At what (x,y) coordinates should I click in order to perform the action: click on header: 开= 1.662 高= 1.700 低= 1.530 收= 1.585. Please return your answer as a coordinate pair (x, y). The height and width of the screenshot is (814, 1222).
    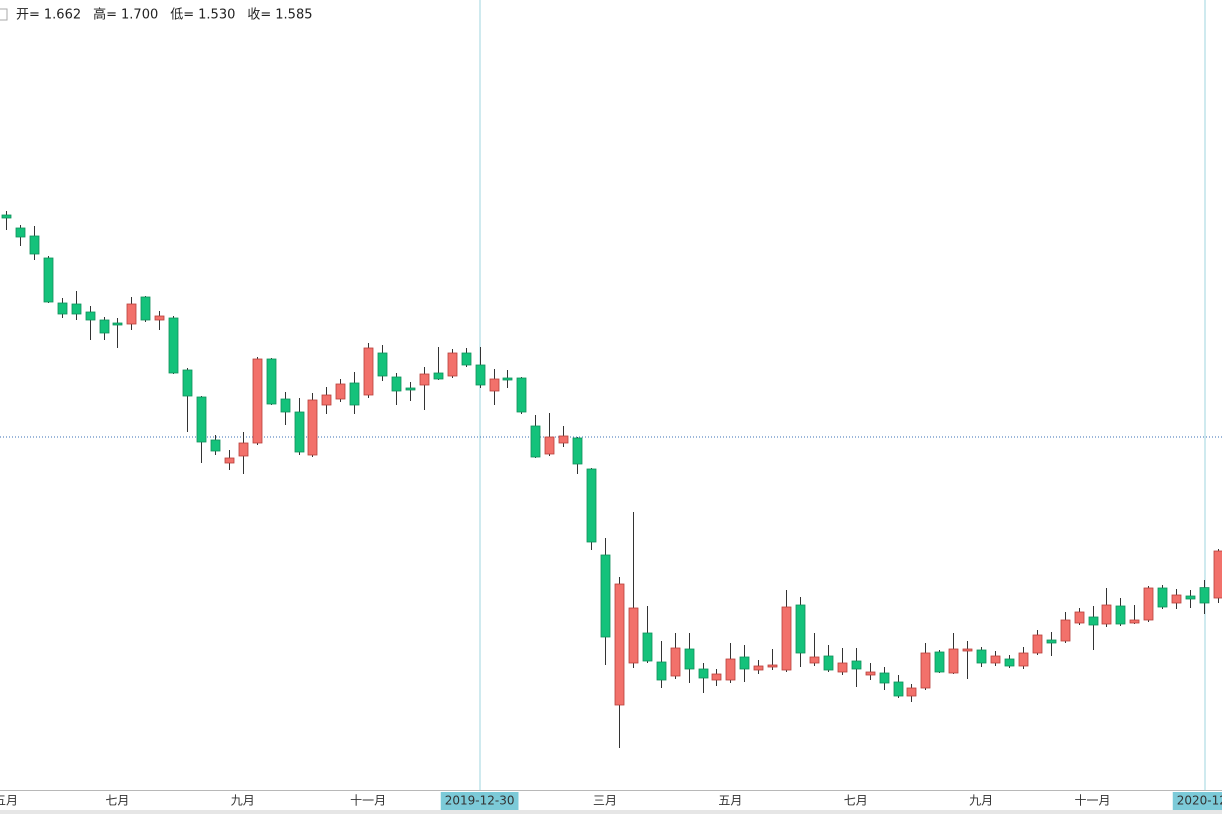
    Looking at the image, I should click on (164, 15).